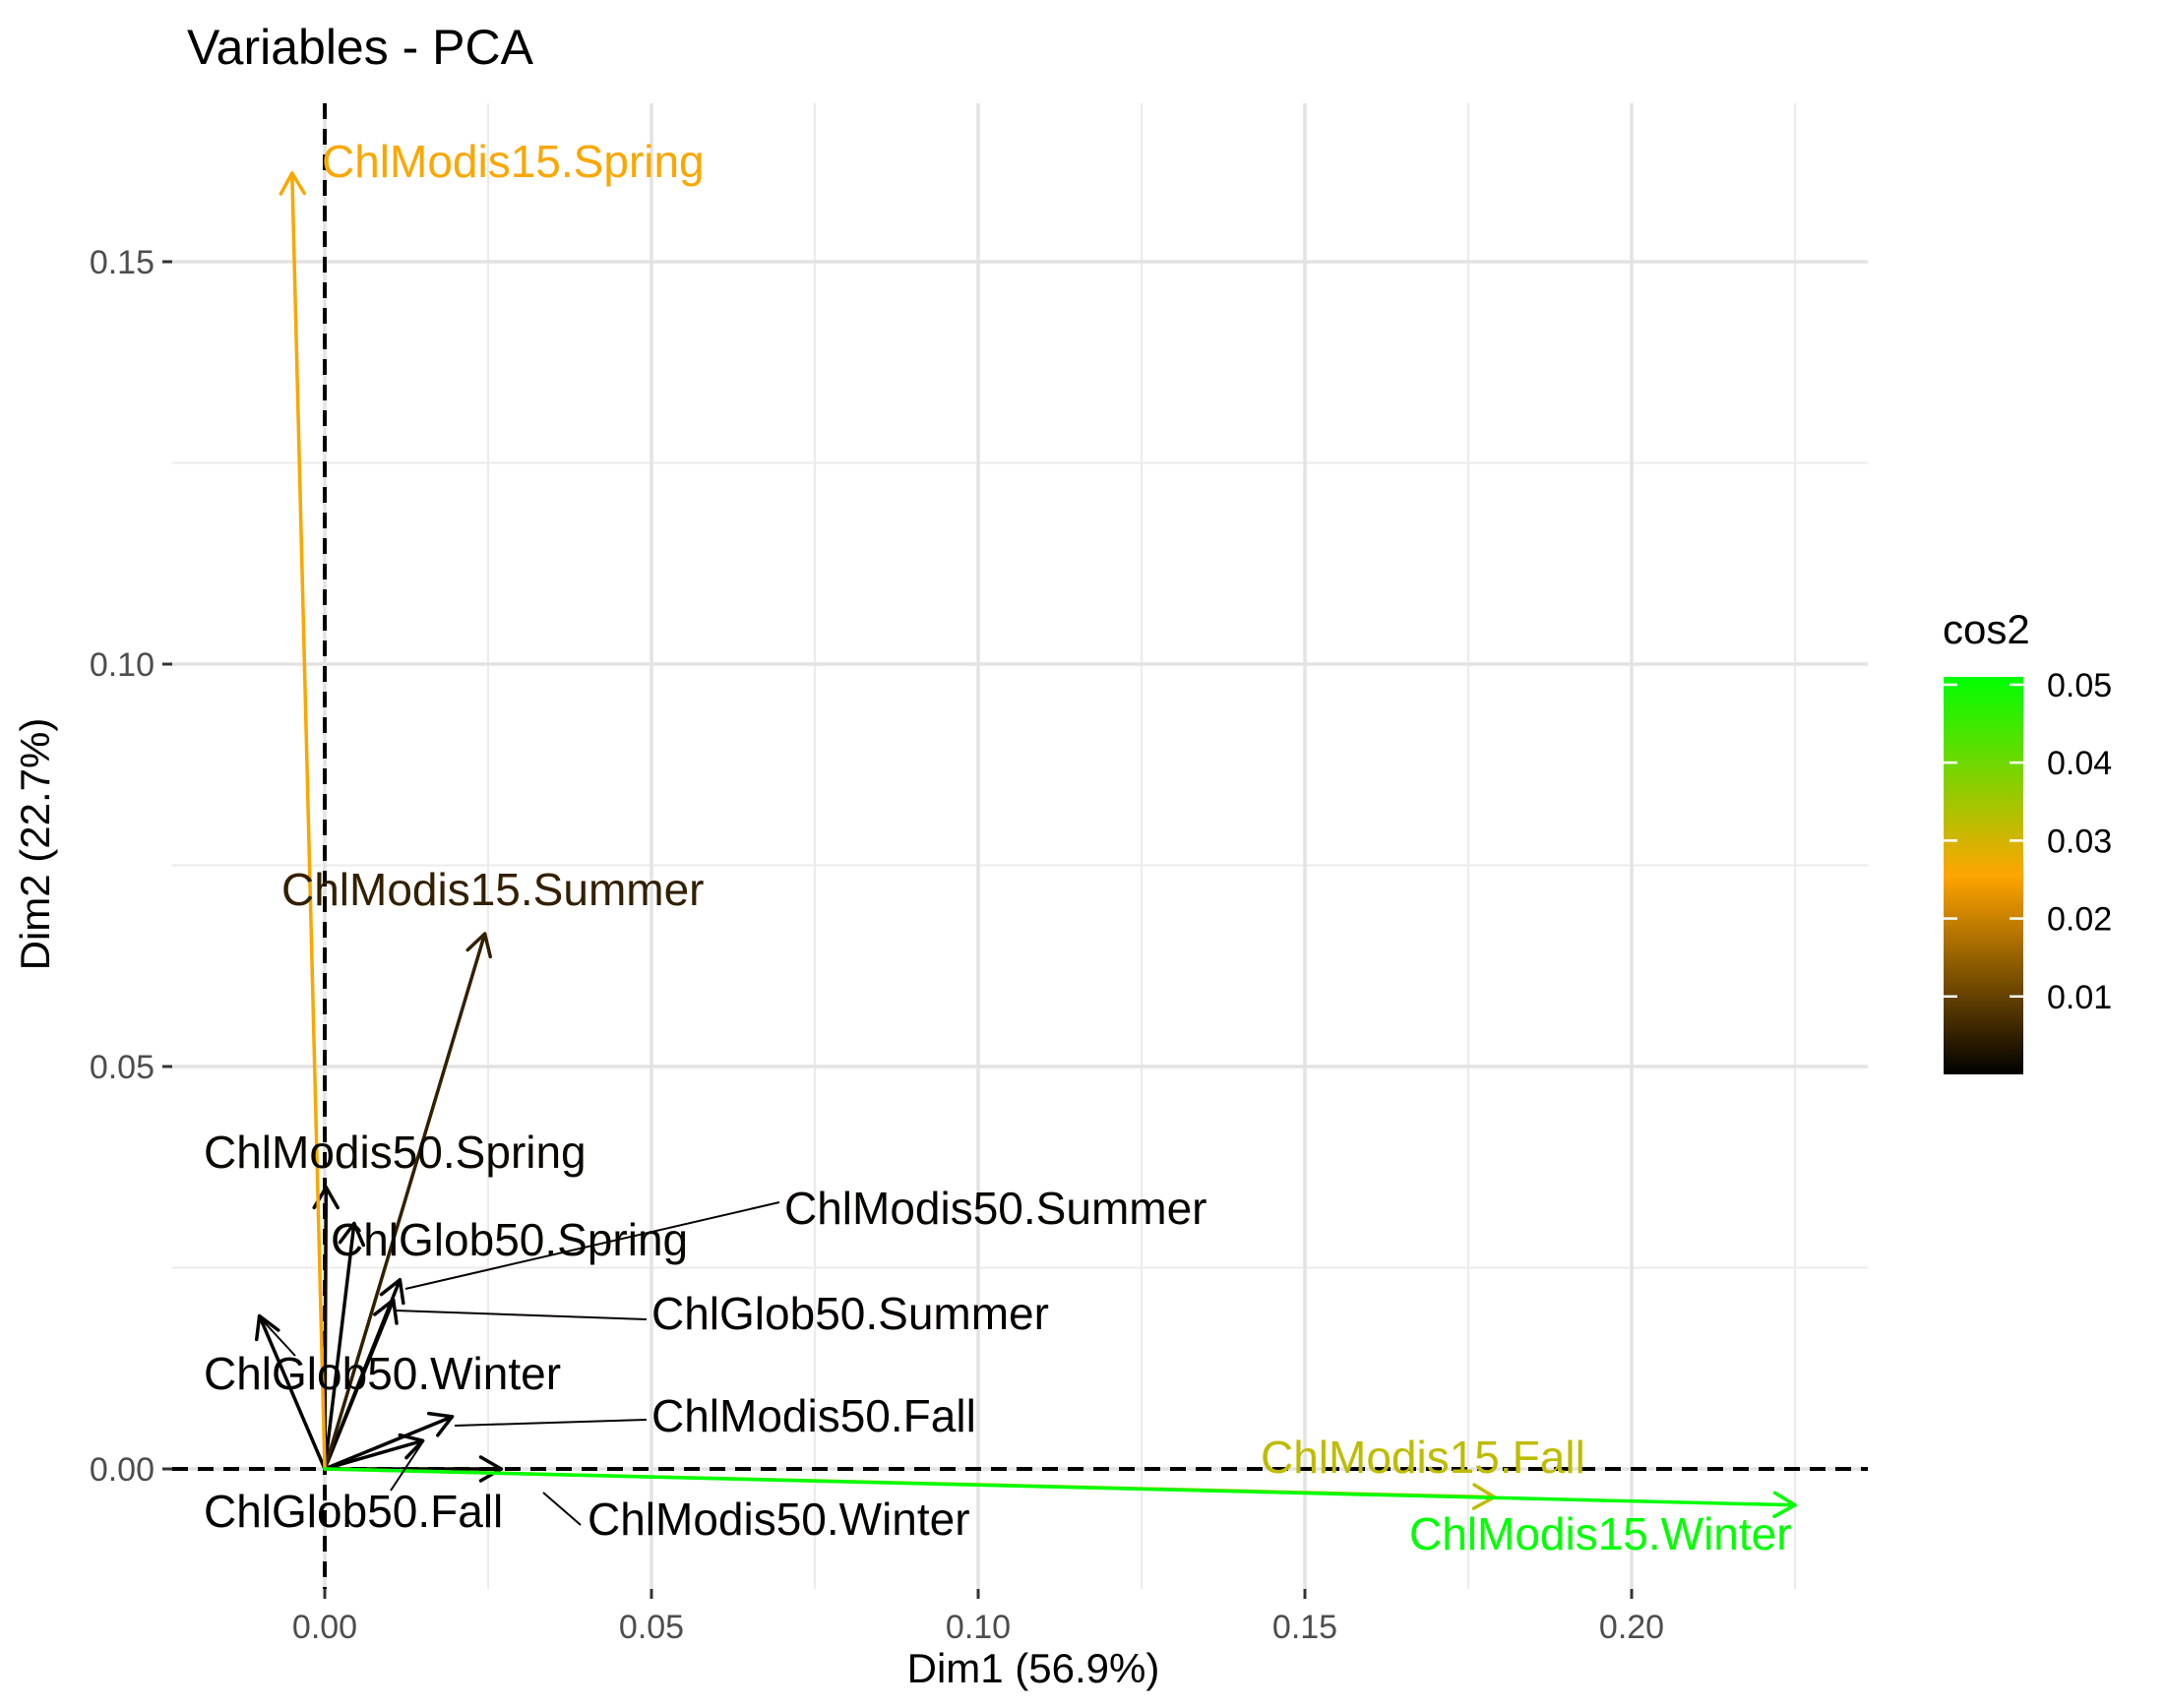 This screenshot has width=2166, height=1708. Describe the element at coordinates (122, 665) in the screenshot. I see `y-tick-label: 0.10` at that location.